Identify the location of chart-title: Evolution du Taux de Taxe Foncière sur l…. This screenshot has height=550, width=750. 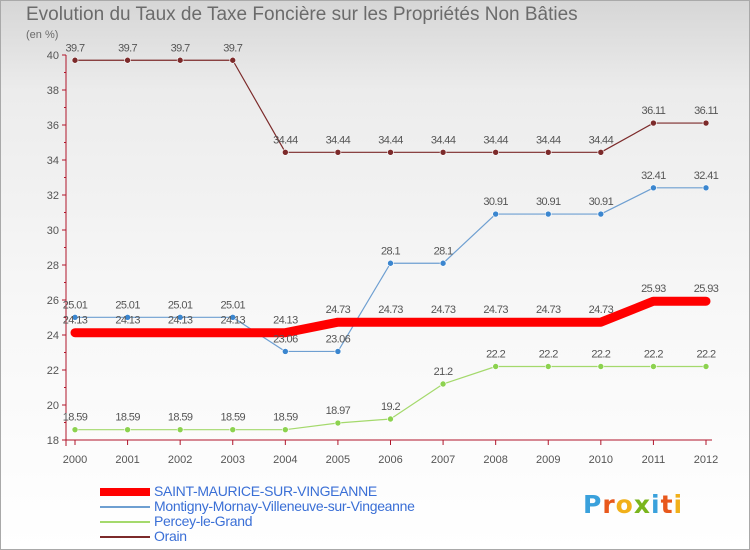
(302, 14).